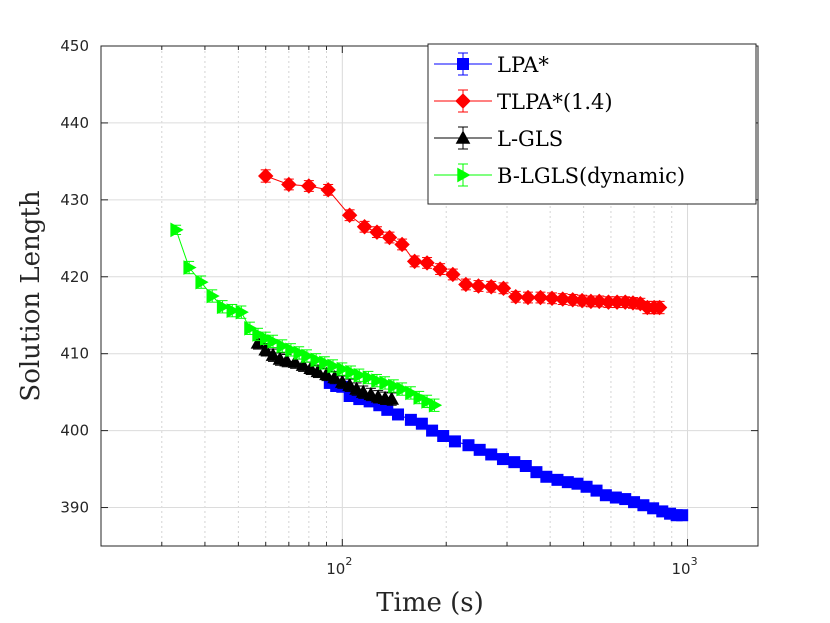 The width and height of the screenshot is (830, 623). I want to click on y-tick-label: 440, so click(74, 123).